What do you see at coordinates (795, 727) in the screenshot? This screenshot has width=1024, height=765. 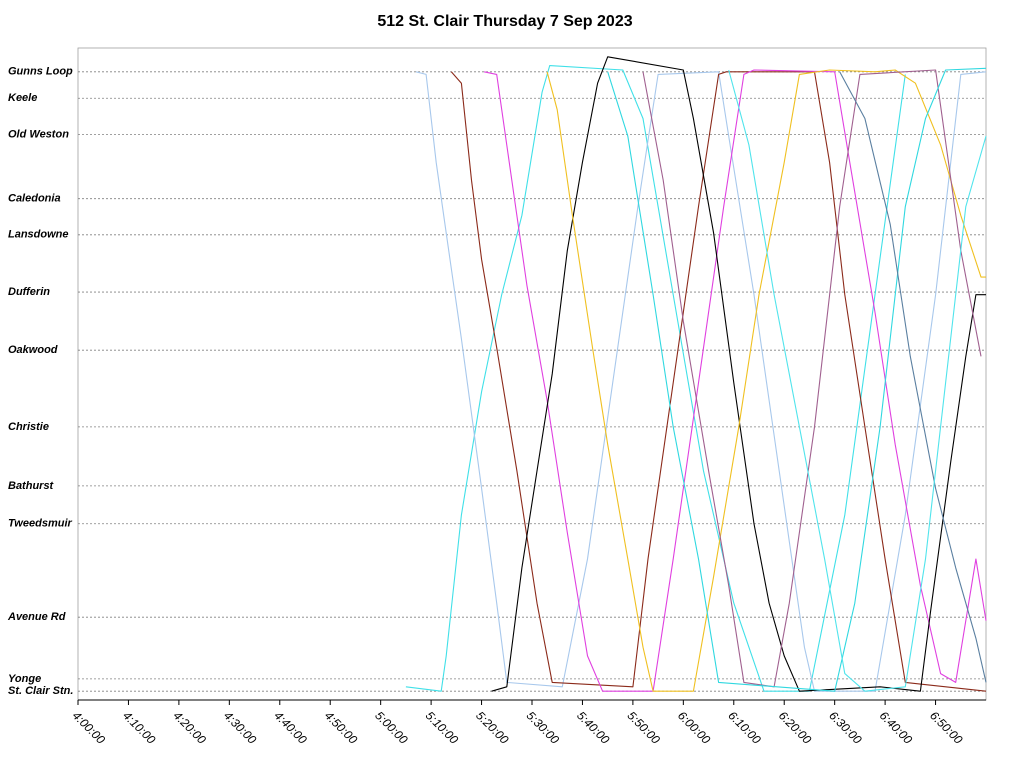 I see `x-tick-label: 6:20:00` at bounding box center [795, 727].